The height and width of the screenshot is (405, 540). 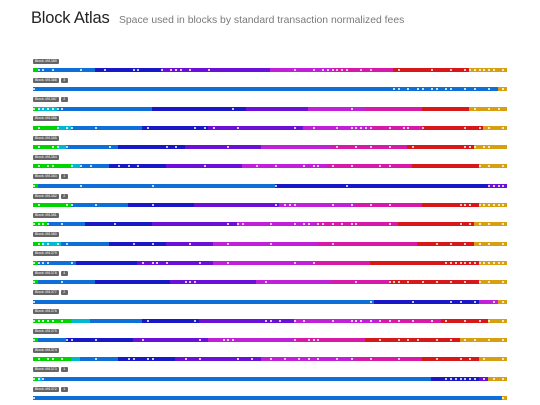 I want to click on block-label: Block 491387, so click(x=46, y=100).